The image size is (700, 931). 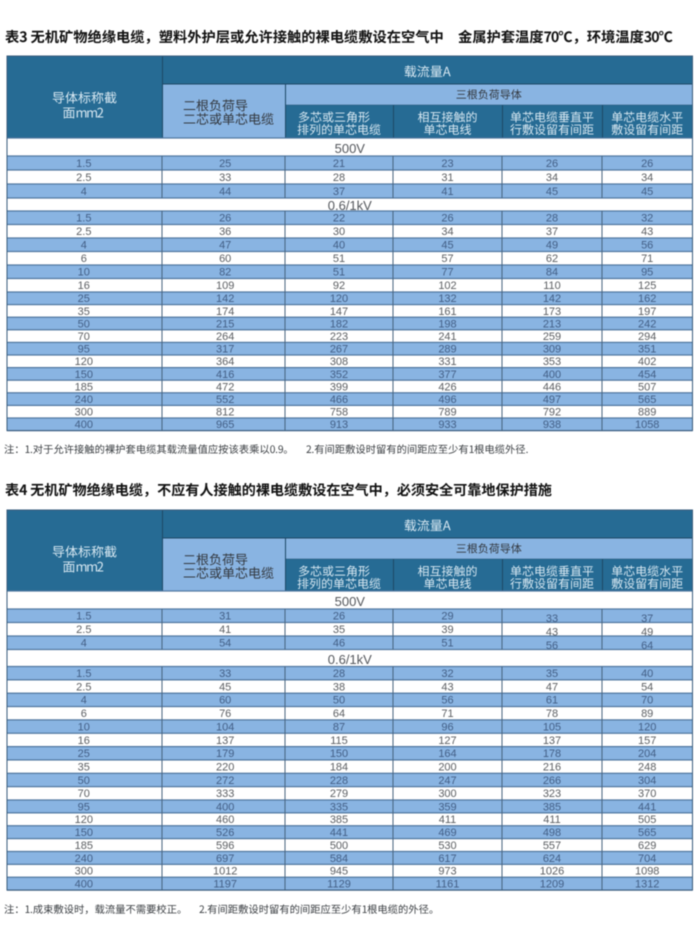 I want to click on svg-text: 399, so click(x=339, y=387).